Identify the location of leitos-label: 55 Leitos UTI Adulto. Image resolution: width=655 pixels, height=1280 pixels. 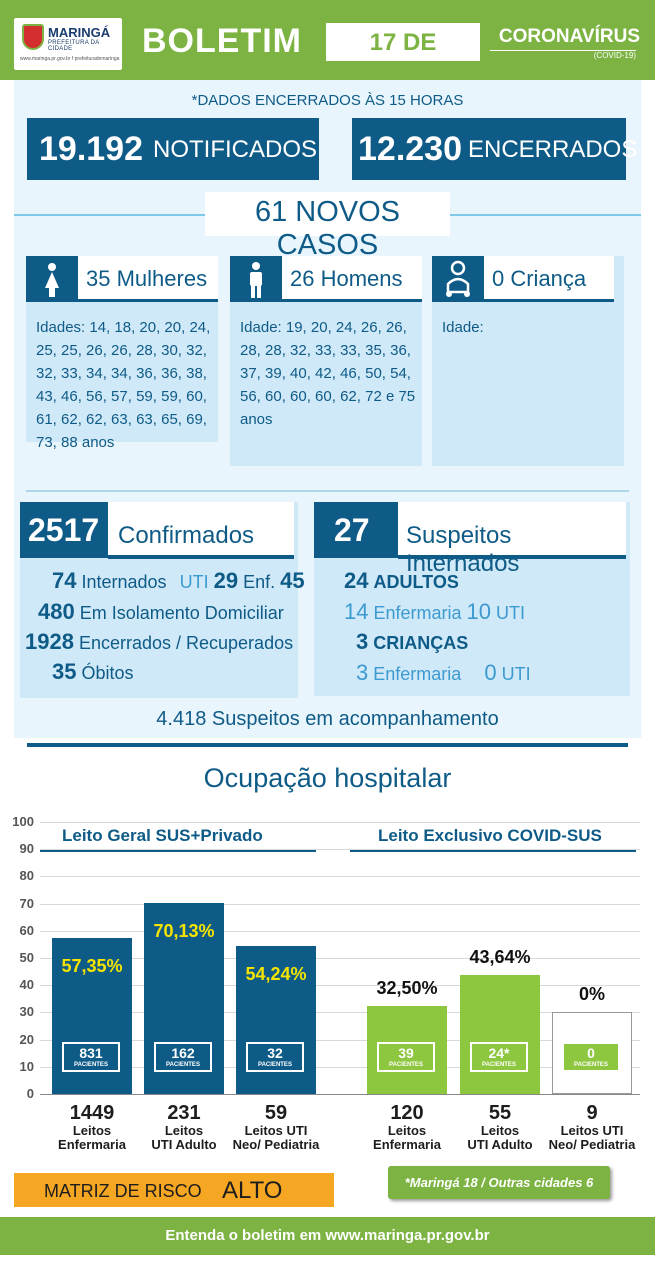
(500, 1127).